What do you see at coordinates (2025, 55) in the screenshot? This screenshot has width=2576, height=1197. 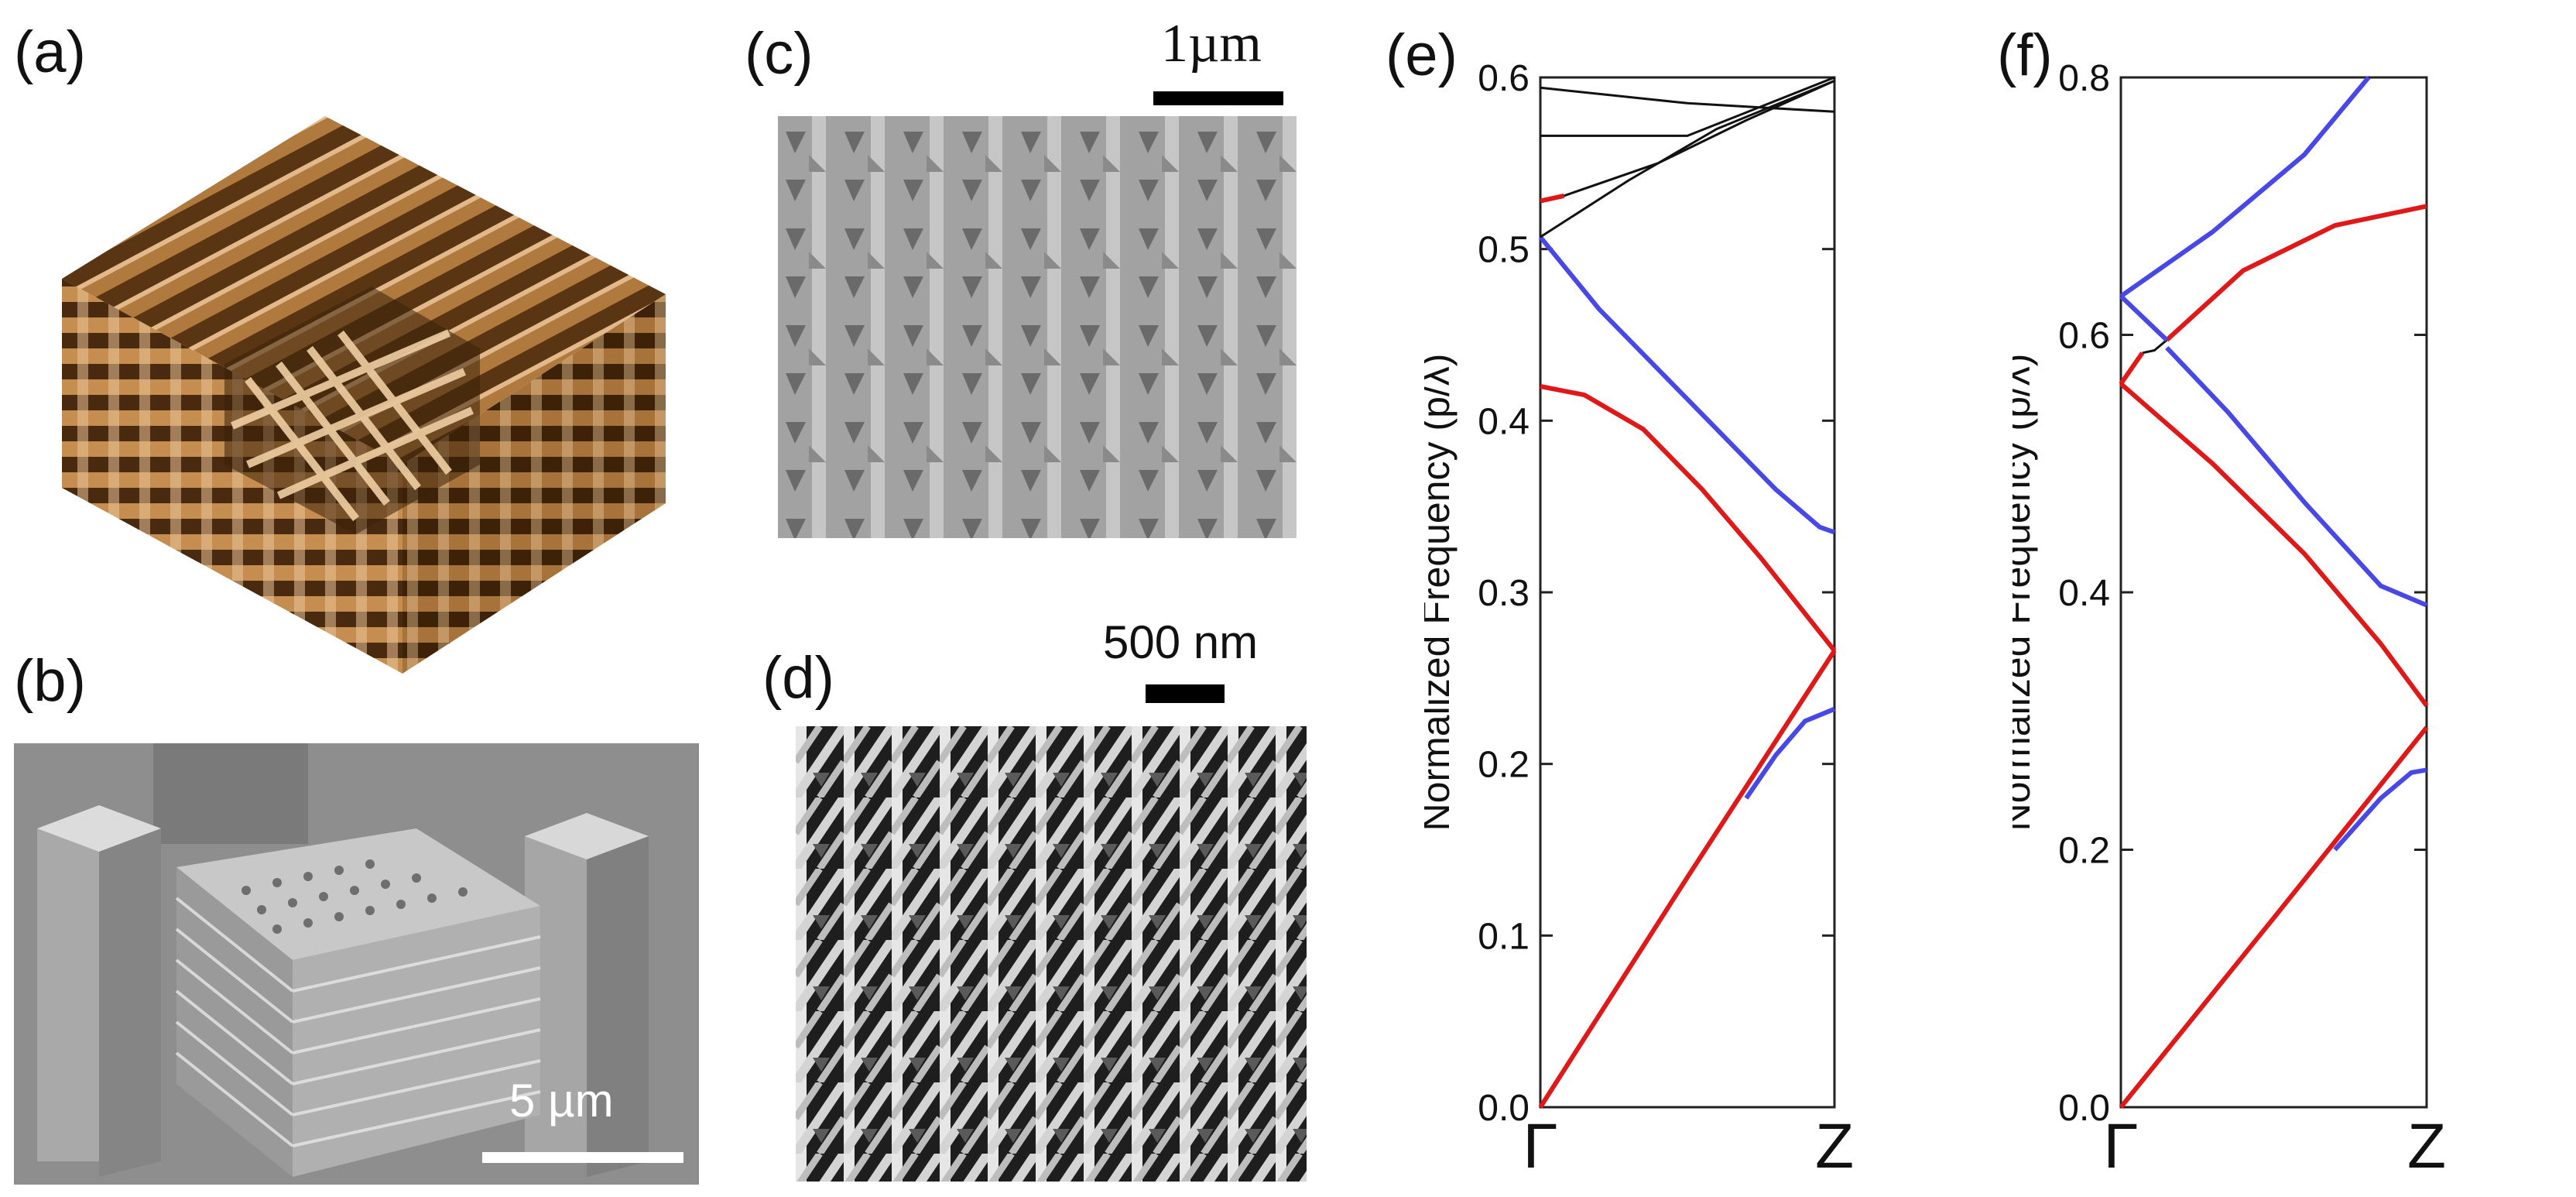 I see `panel-label-f: (f)` at bounding box center [2025, 55].